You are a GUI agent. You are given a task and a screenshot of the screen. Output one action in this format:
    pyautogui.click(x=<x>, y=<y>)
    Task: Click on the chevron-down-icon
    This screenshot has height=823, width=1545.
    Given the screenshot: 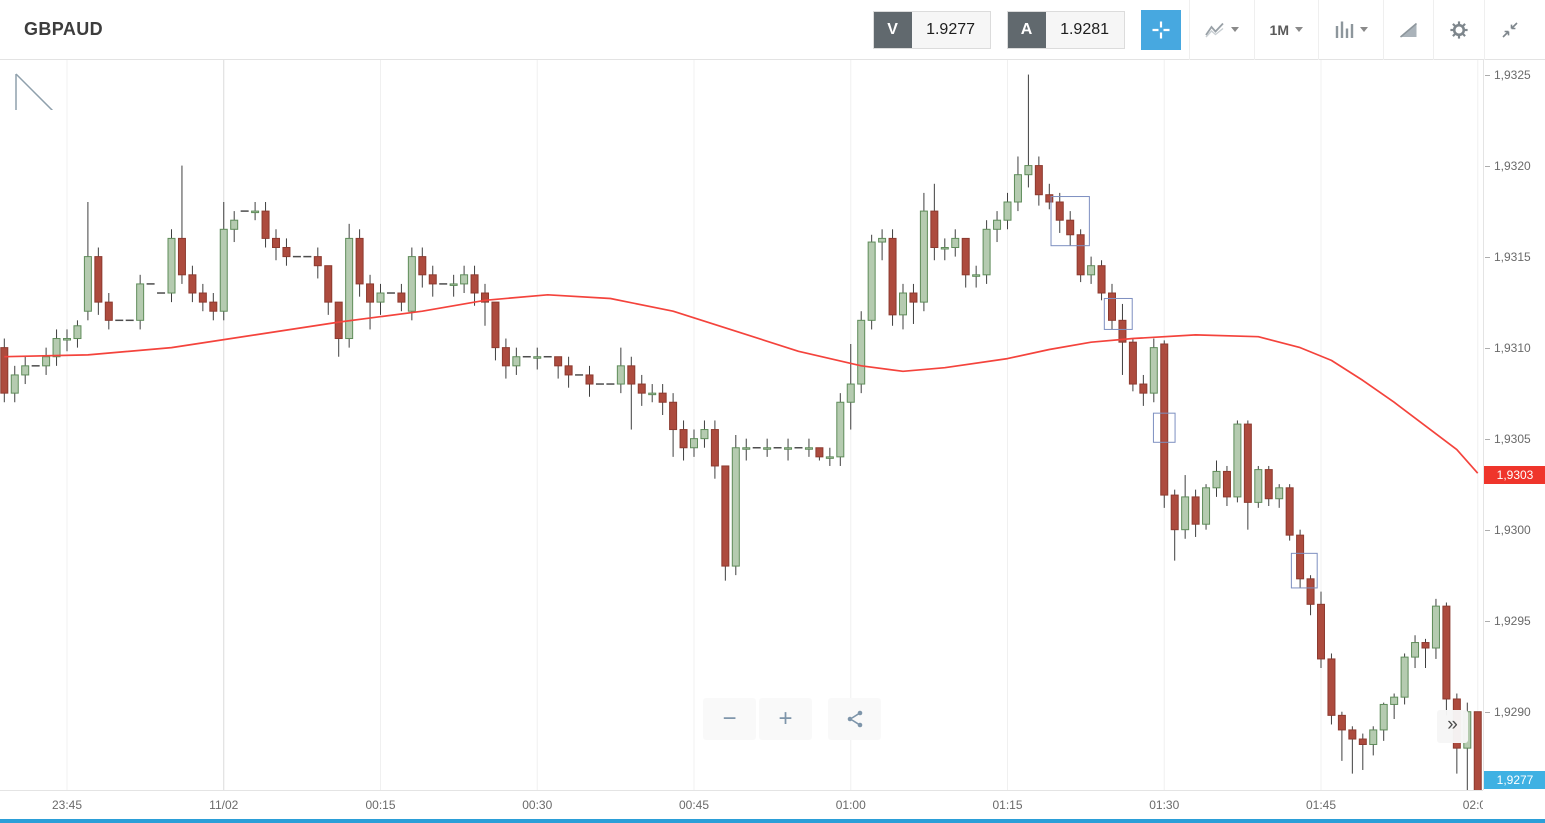 What is the action you would take?
    pyautogui.click(x=1234, y=29)
    